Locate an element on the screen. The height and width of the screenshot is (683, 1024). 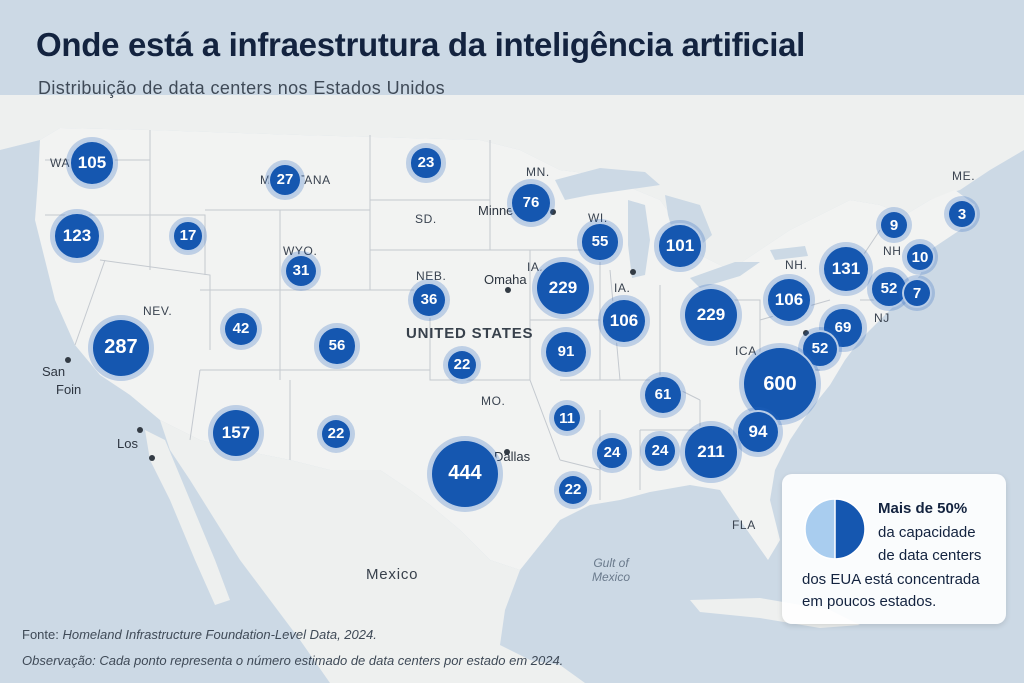
data-center-bubble: 131 is located at coordinates (846, 269).